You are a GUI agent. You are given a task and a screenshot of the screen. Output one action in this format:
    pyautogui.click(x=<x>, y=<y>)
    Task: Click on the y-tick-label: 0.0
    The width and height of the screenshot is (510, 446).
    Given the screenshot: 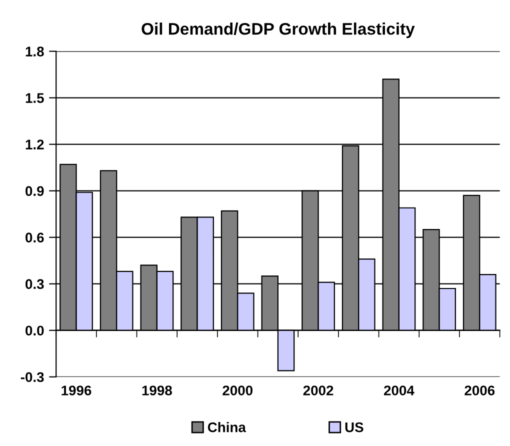 What is the action you would take?
    pyautogui.click(x=35, y=331)
    